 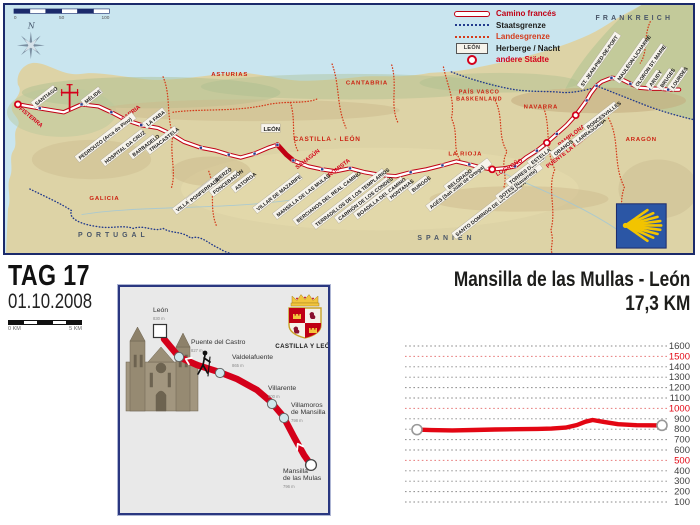 What do you see at coordinates (104, 199) in the screenshot?
I see `region-label: GALICIA` at bounding box center [104, 199].